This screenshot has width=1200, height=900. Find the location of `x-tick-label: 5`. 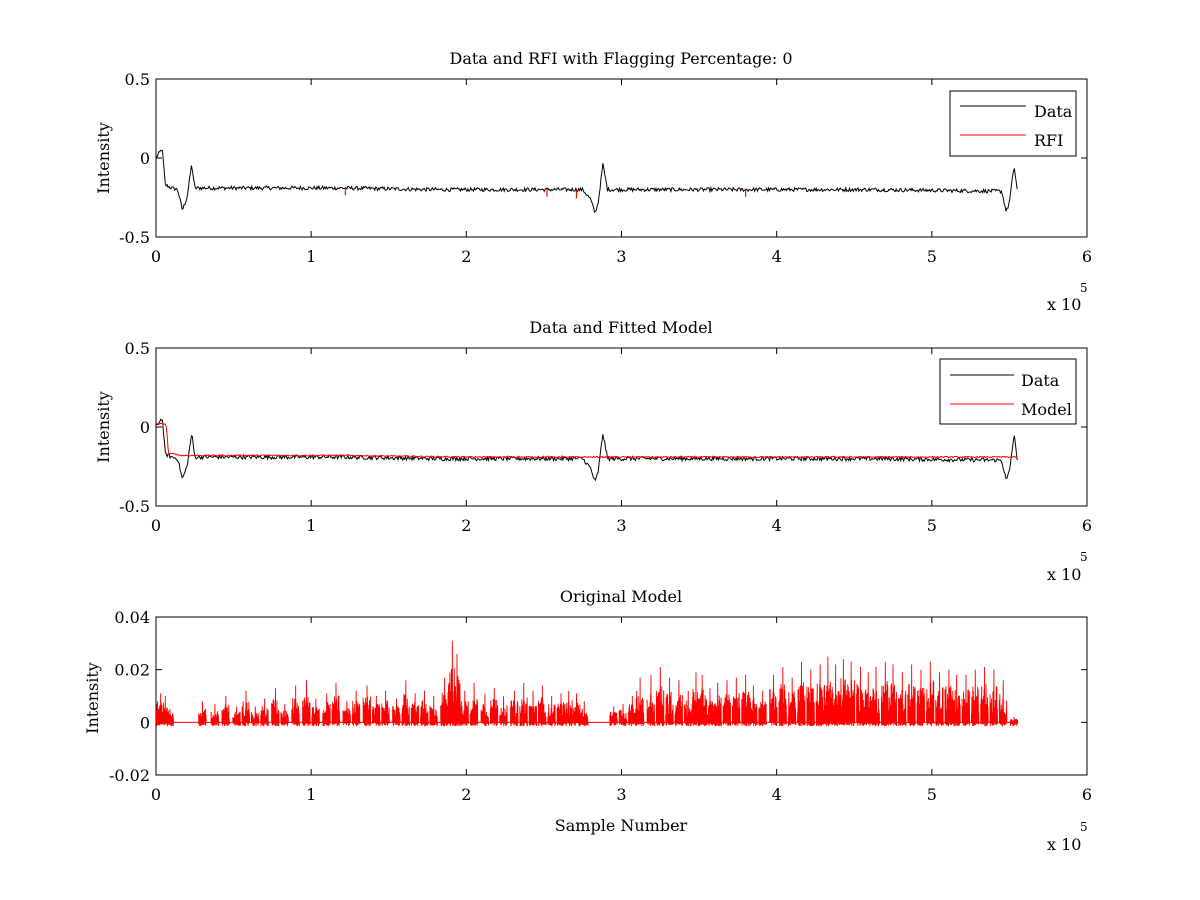

x-tick-label: 5 is located at coordinates (932, 256).